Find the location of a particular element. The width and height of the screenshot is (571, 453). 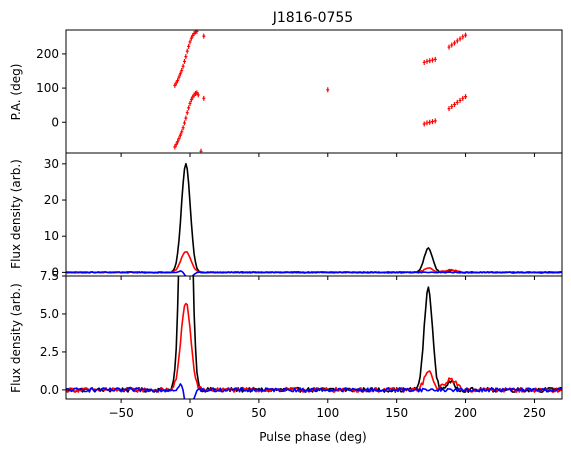

x-tick-label: 200 is located at coordinates (465, 413).